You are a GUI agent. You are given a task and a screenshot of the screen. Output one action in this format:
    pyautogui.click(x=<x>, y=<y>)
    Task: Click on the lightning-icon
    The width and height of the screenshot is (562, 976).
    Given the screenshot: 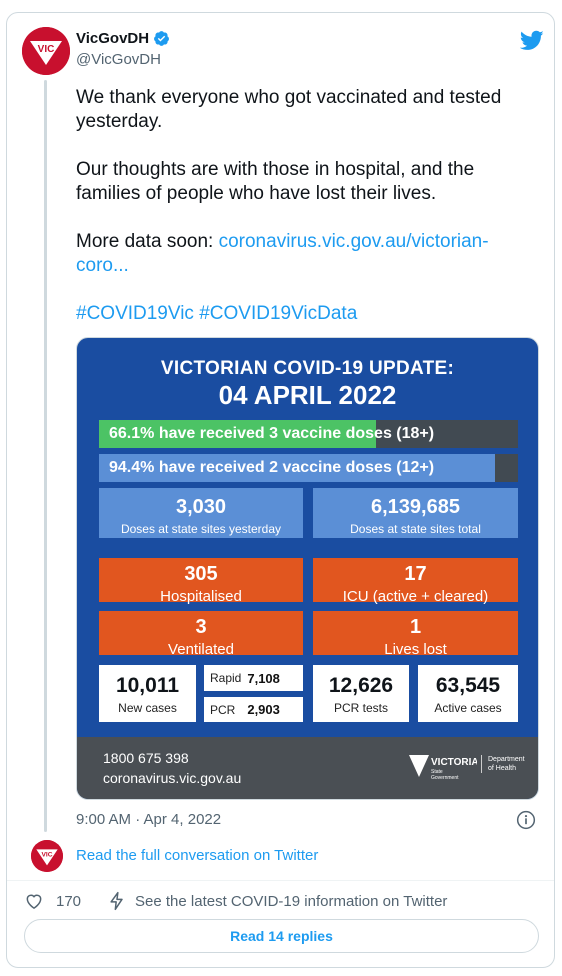 What is the action you would take?
    pyautogui.click(x=117, y=901)
    